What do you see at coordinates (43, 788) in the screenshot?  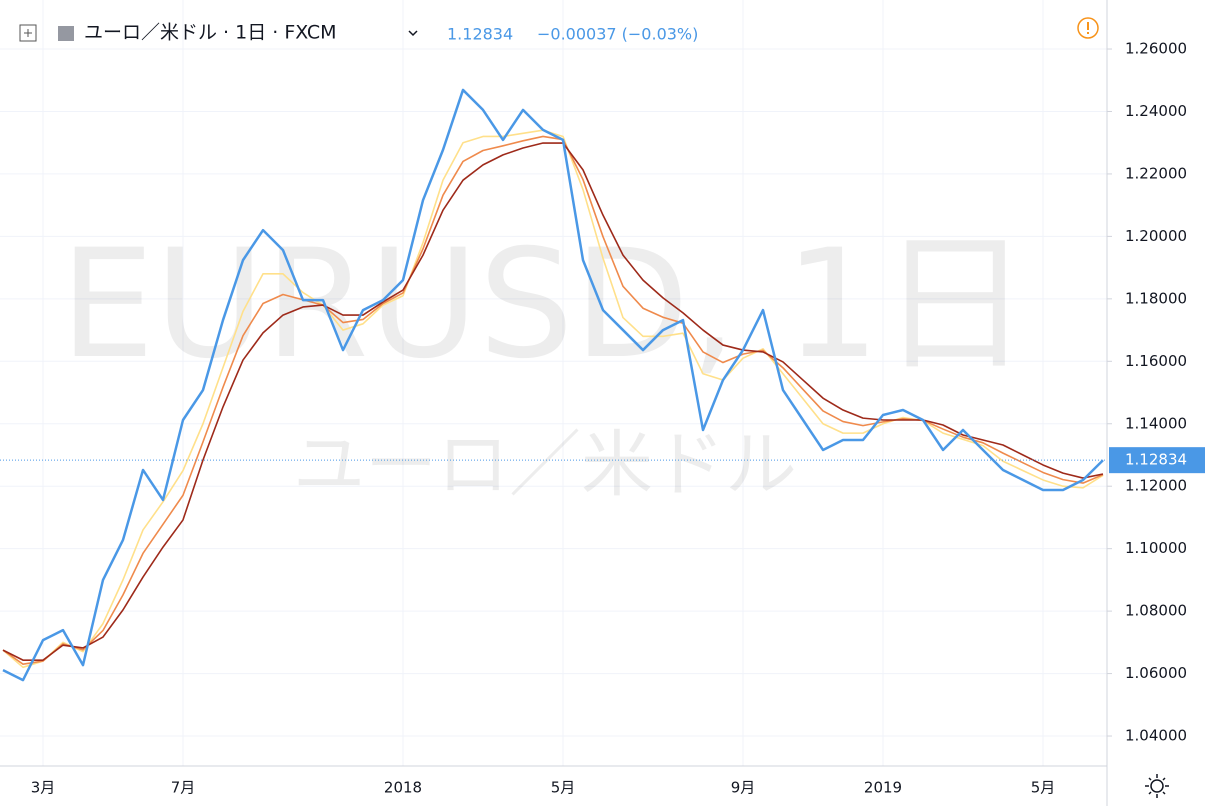 I see `x-tick-label: 3月` at bounding box center [43, 788].